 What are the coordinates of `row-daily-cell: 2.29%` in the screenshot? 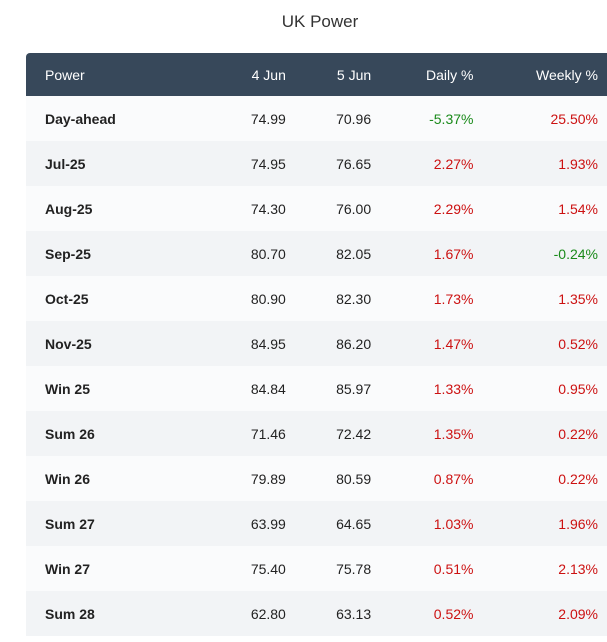 It's located at (453, 208).